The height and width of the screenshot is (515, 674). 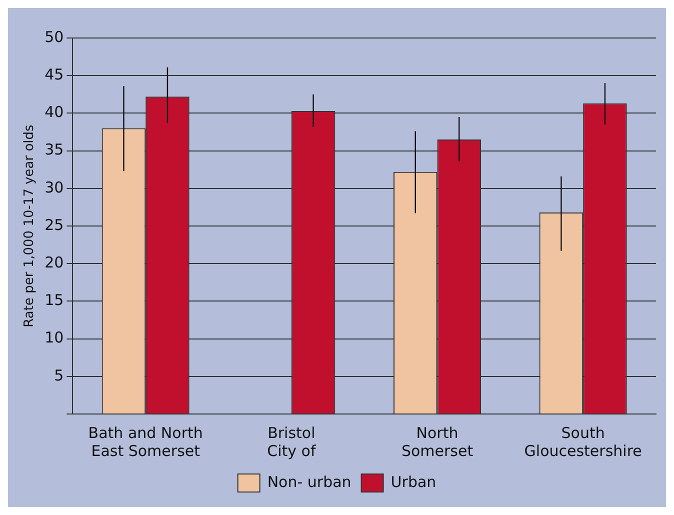 I want to click on y-tick-label: 20, so click(x=54, y=262).